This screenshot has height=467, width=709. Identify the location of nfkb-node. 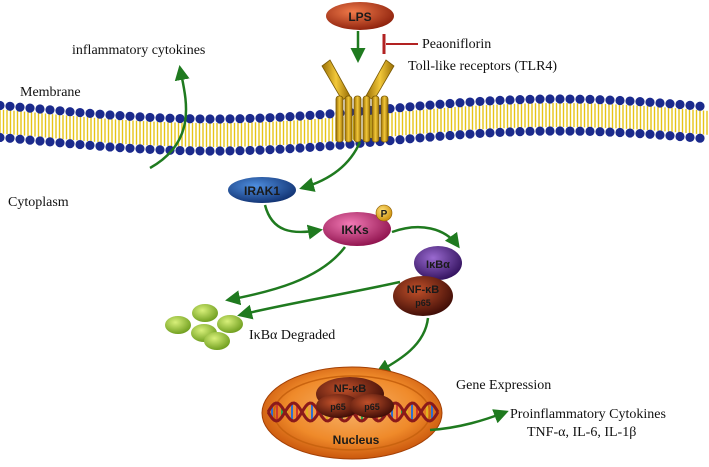
(423, 296).